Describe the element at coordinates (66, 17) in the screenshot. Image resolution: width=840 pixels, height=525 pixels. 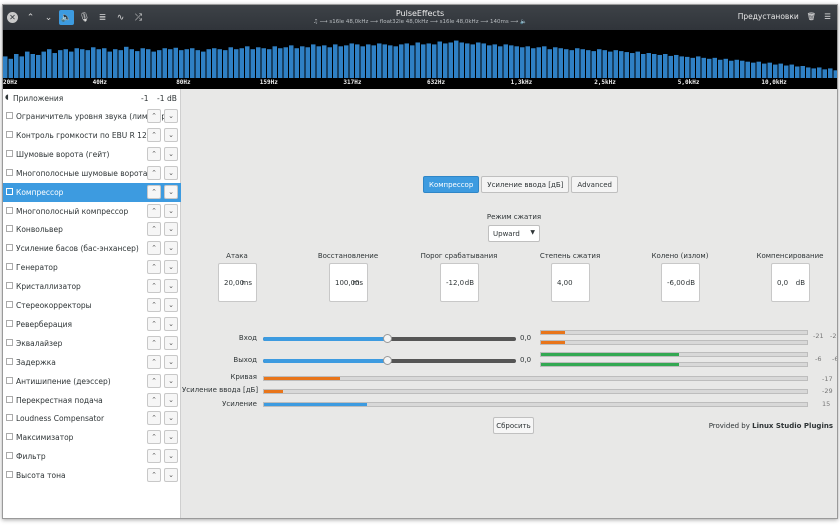
I see `speaker-icon: 🔈` at that location.